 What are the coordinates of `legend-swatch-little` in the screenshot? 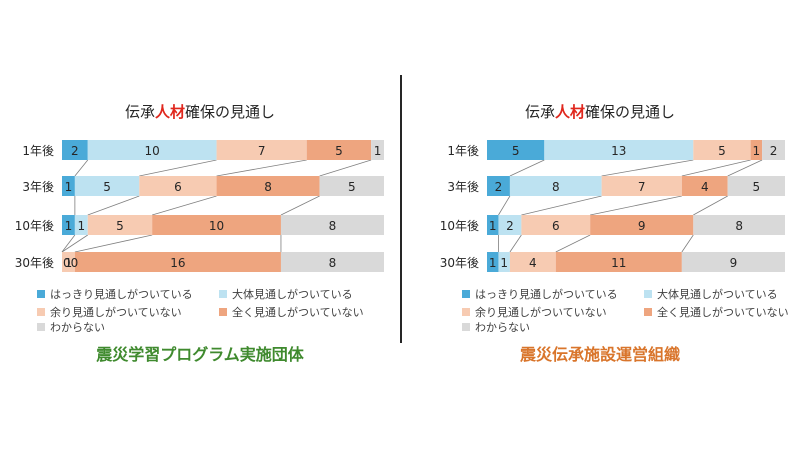 It's located at (466, 312).